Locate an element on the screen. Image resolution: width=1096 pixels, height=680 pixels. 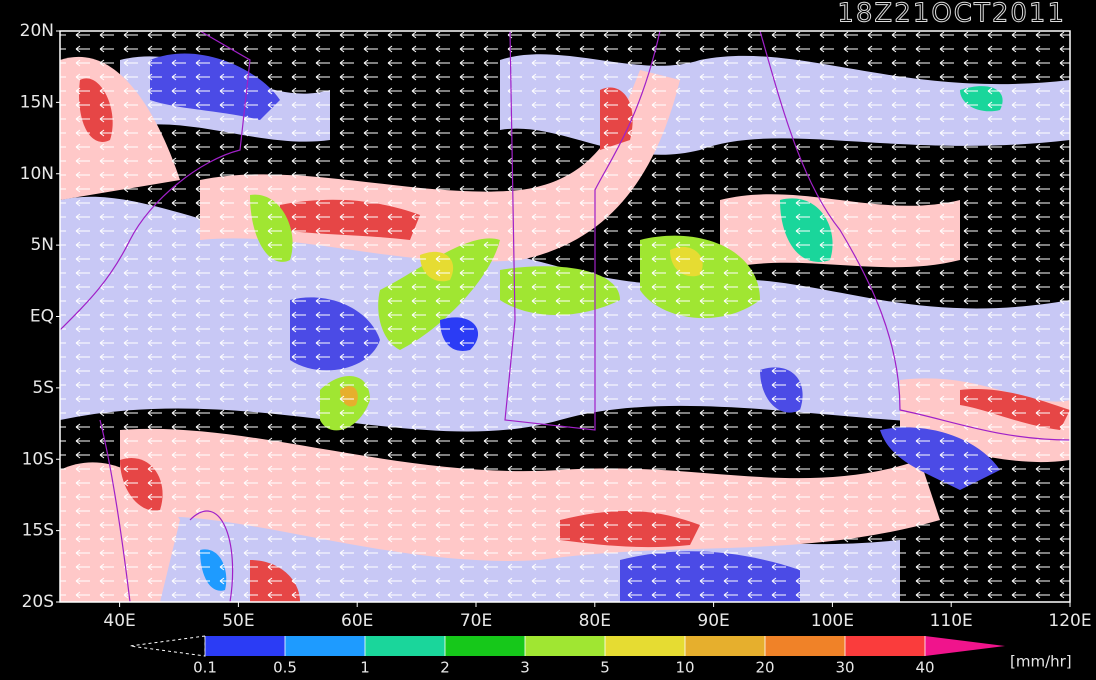
lat-label: 20S is located at coordinates (38, 602).